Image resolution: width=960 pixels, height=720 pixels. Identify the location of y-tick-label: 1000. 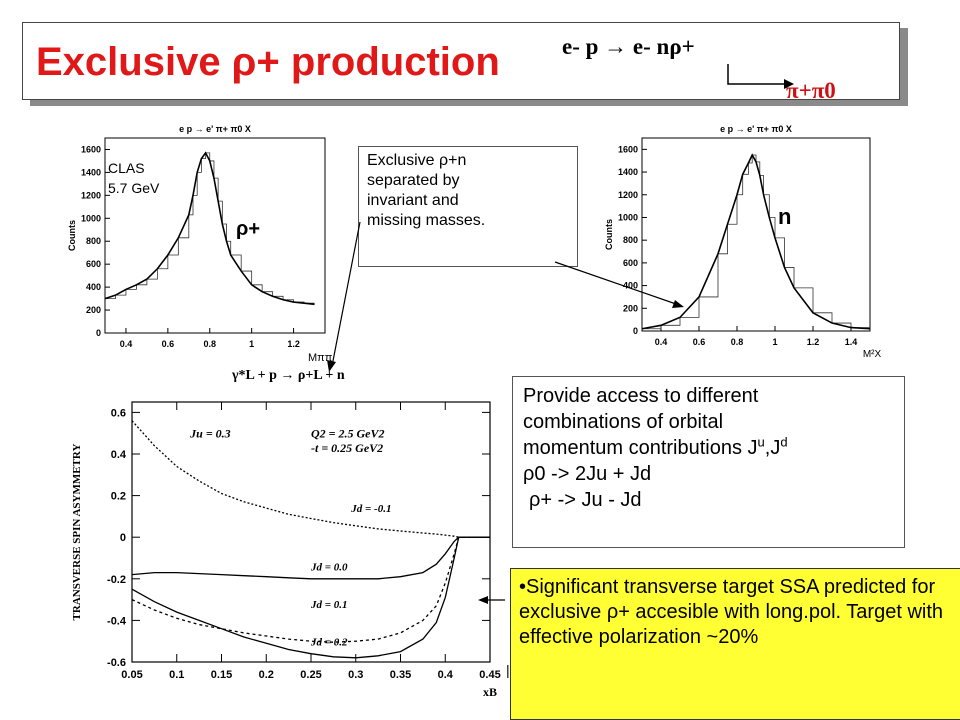
(91, 218).